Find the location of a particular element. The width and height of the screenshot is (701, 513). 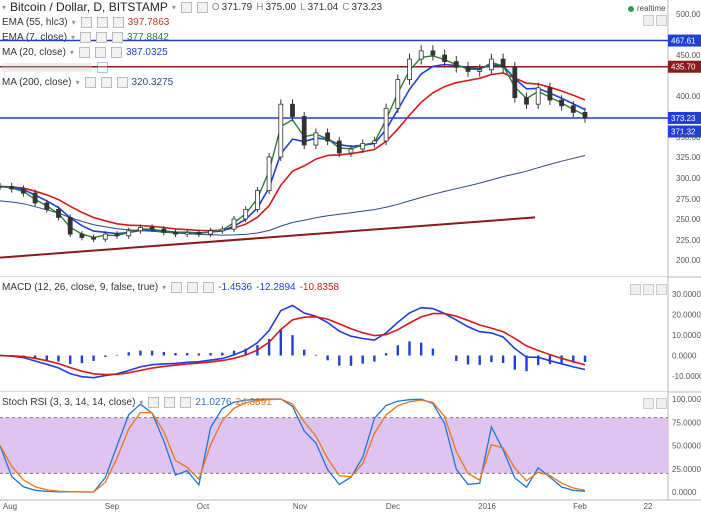

macd-panel is located at coordinates (293, 341).